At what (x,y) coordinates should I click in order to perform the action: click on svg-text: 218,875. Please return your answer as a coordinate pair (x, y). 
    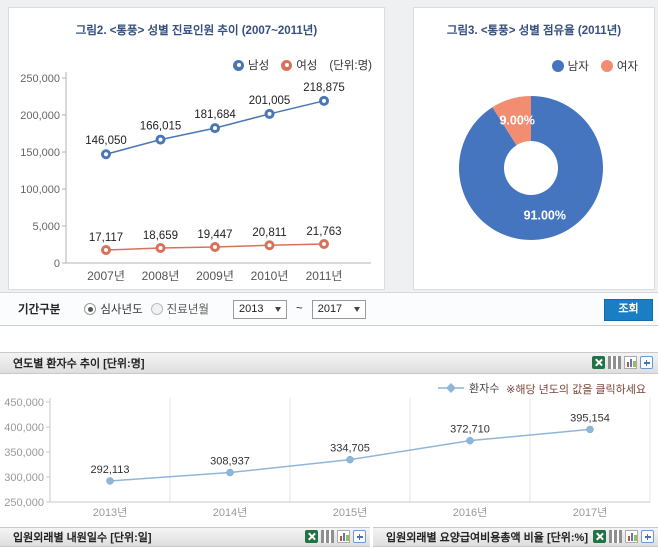
    Looking at the image, I should click on (324, 88).